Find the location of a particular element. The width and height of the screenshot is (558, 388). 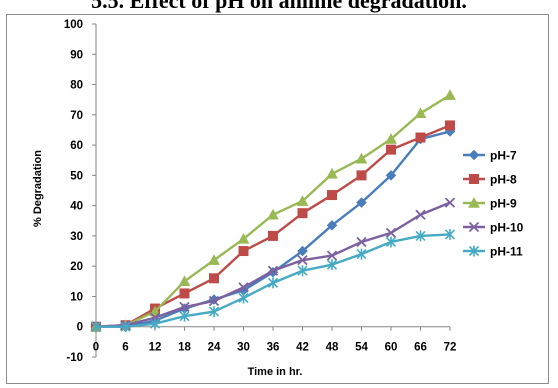

legend-label: pH-9 is located at coordinates (503, 204).